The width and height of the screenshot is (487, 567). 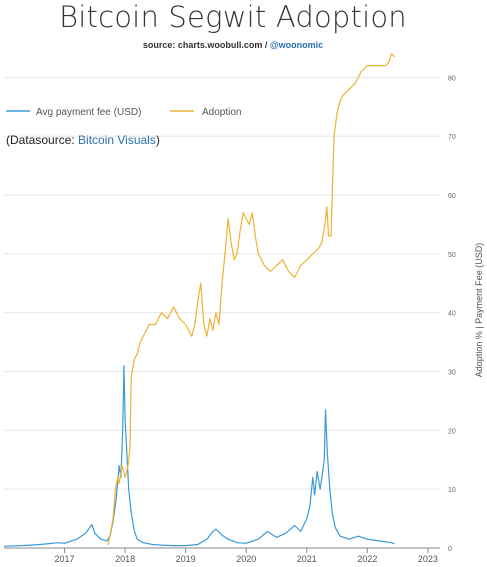 What do you see at coordinates (221, 112) in the screenshot?
I see `legend-adoption-label: Adoption` at bounding box center [221, 112].